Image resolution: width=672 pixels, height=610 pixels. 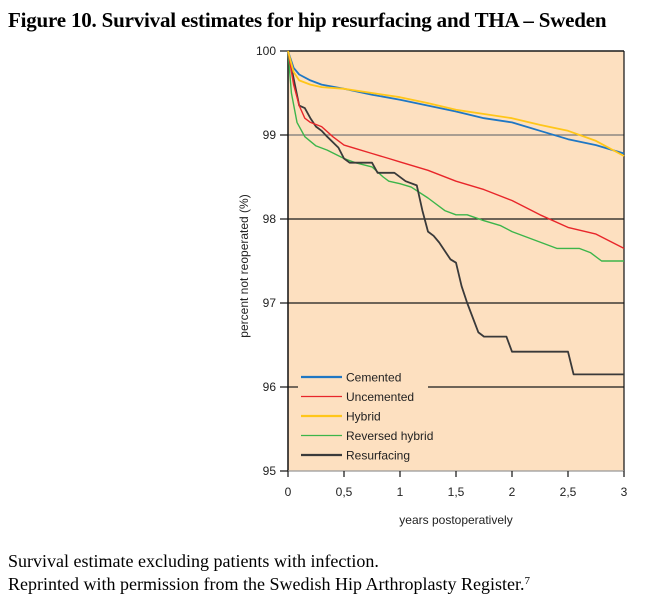 I want to click on x-tick-label: 1, so click(x=400, y=492).